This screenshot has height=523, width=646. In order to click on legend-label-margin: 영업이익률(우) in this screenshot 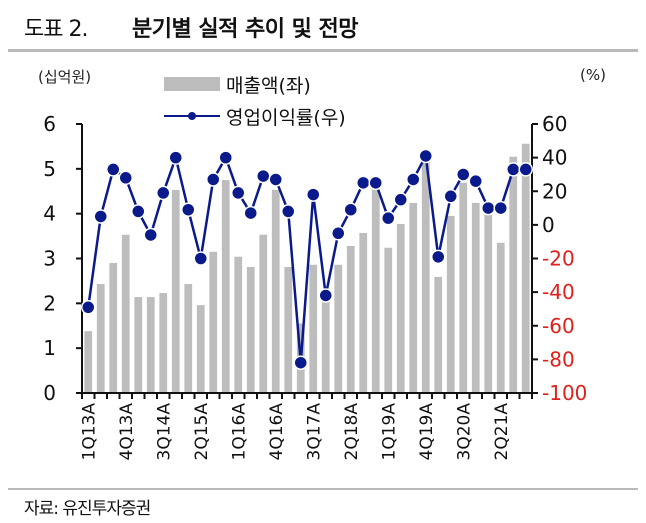, I will do `click(286, 117)`.